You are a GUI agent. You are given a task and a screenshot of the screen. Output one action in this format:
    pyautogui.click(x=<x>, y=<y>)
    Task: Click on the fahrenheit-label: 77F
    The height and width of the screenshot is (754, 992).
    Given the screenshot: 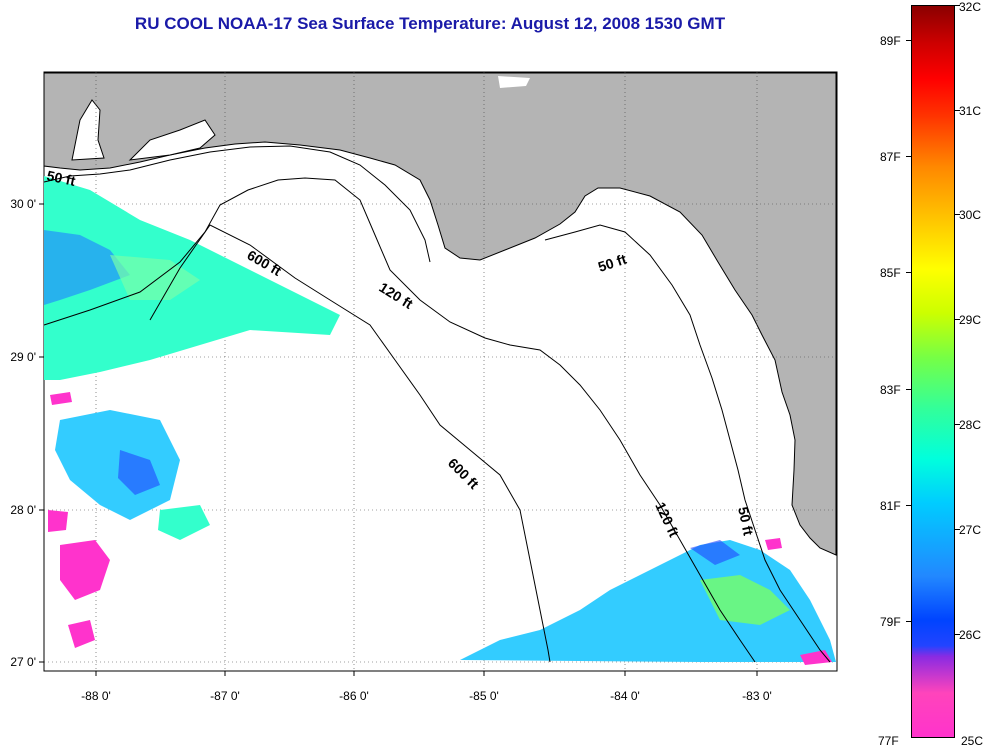 What is the action you would take?
    pyautogui.click(x=888, y=741)
    